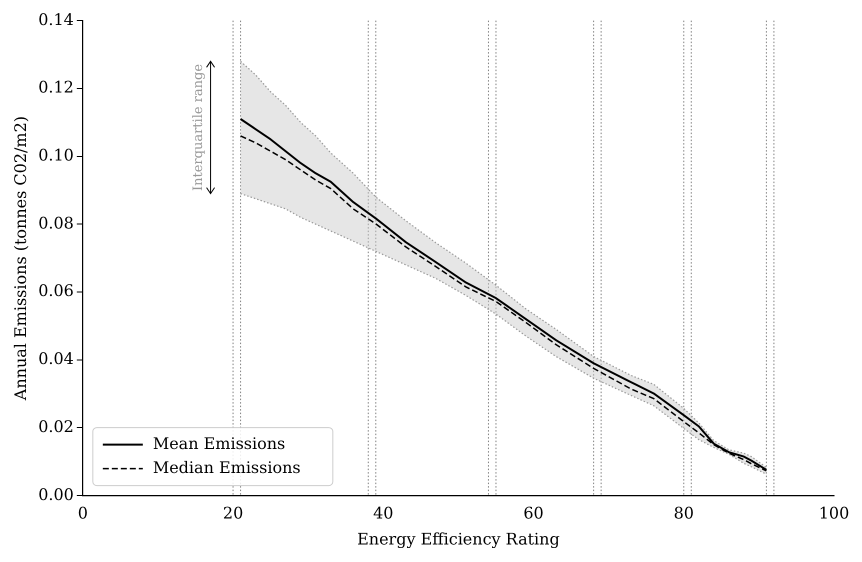 This screenshot has width=862, height=562. Describe the element at coordinates (458, 539) in the screenshot. I see `x-axis-title: Energy Efficiency Rating` at that location.